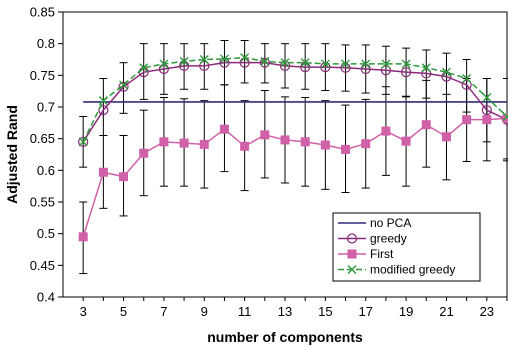 Image resolution: width=508 pixels, height=351 pixels. What do you see at coordinates (285, 311) in the screenshot?
I see `x-tick-label: 13` at bounding box center [285, 311].